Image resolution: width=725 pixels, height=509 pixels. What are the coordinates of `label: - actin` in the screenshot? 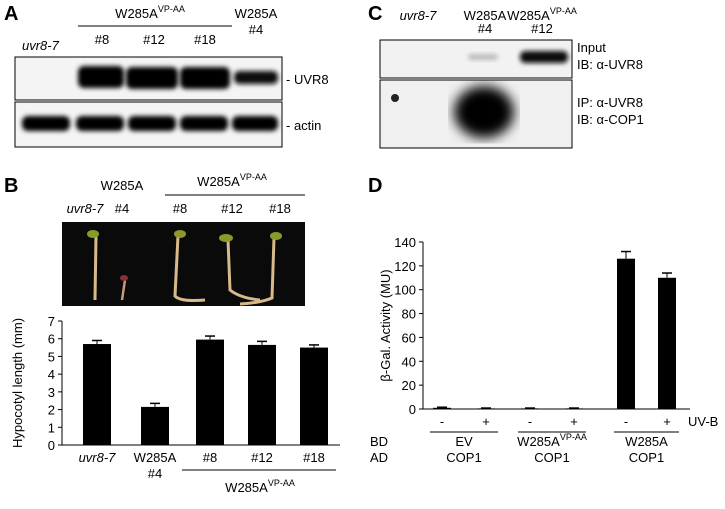 It's located at (303, 125).